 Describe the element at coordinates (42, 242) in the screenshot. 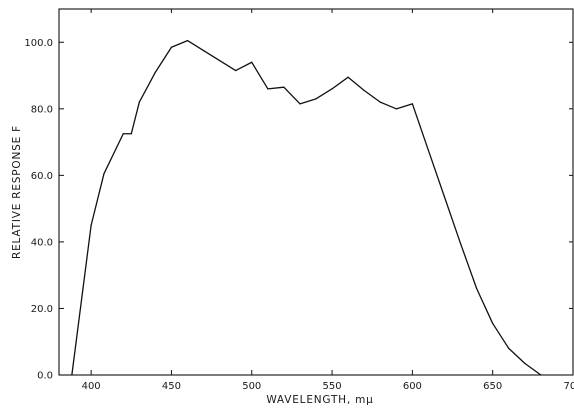

I see `y-tick-label: 40.0` at that location.